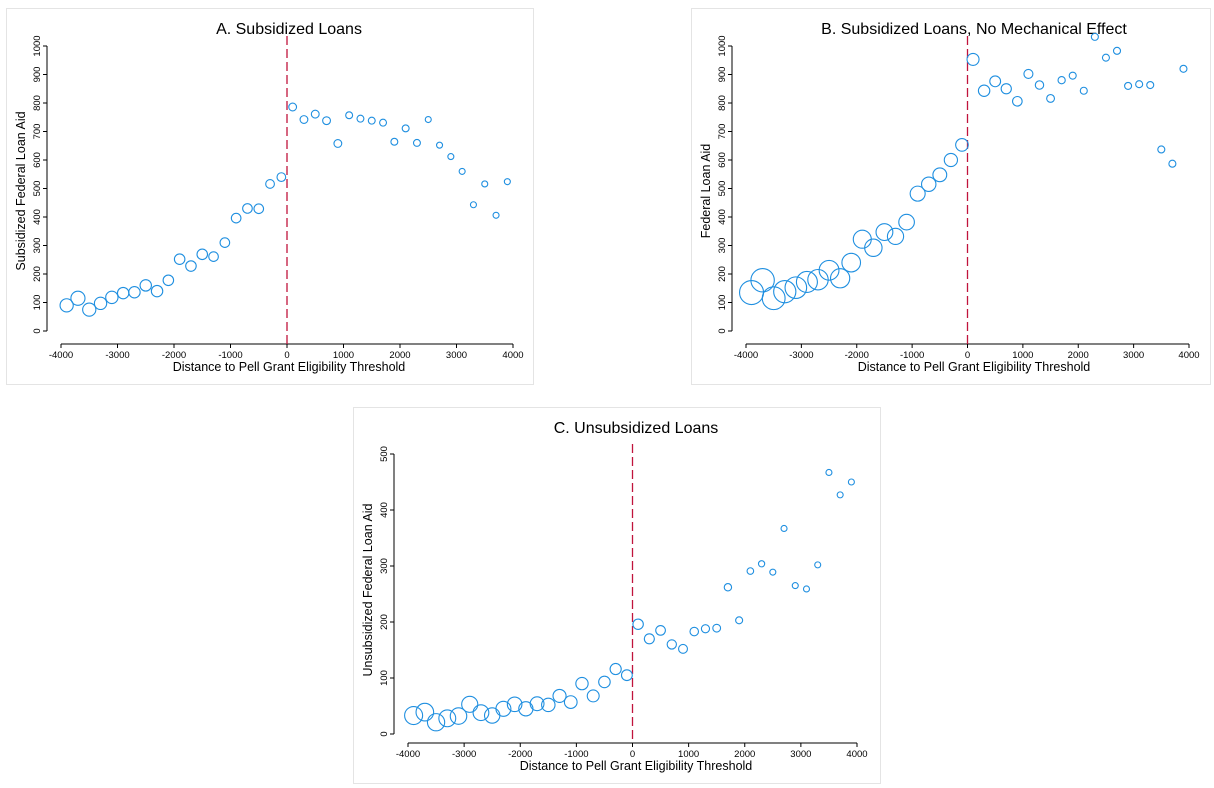 This screenshot has height=788, width=1214. Describe the element at coordinates (912, 355) in the screenshot. I see `chart-b-x-tick-label: -1000` at that location.